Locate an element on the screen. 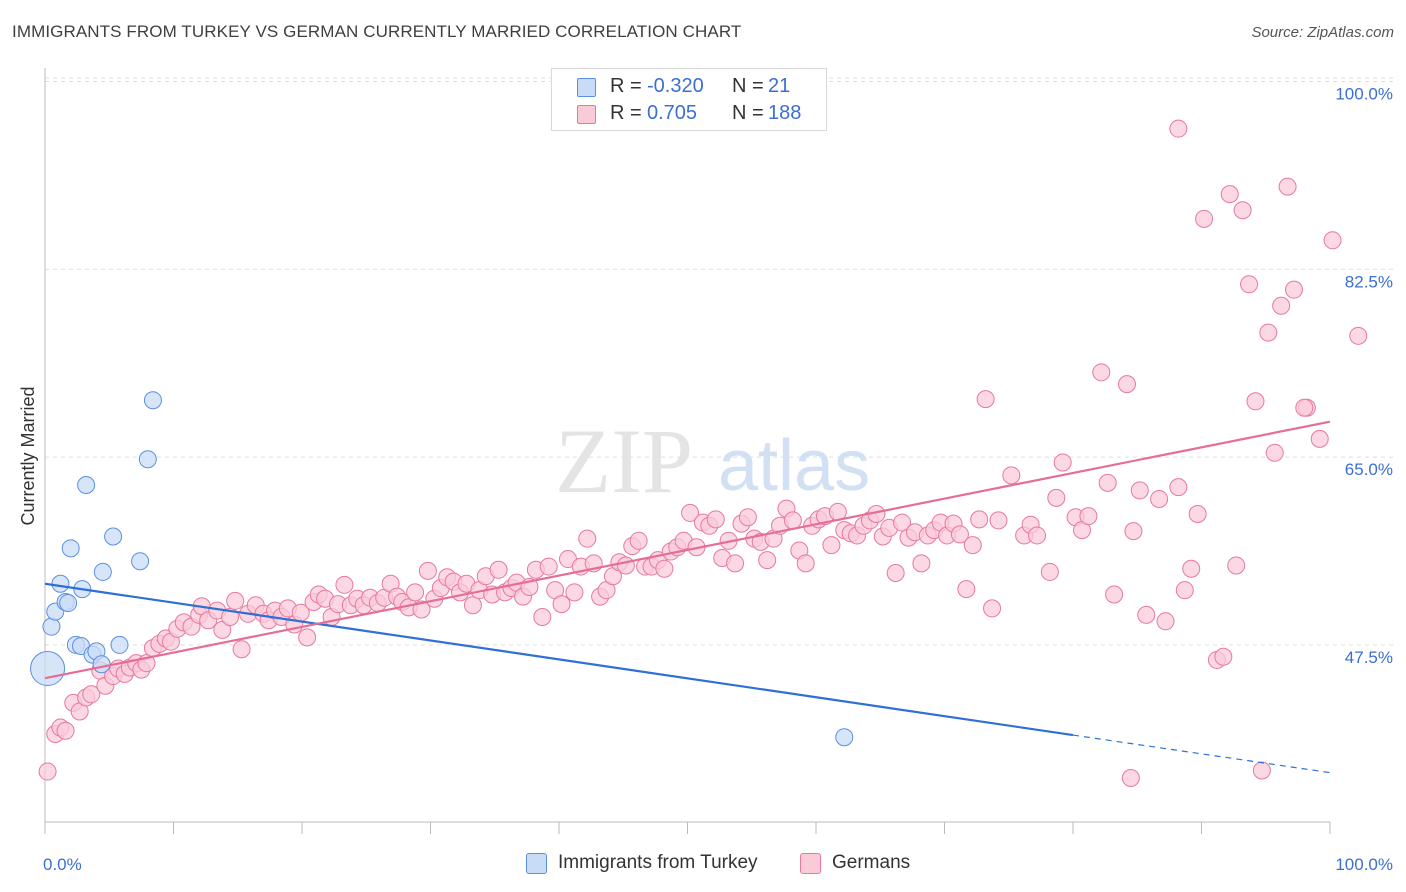 Image resolution: width=1406 pixels, height=892 pixels. bottom-legend-swatch-turkey is located at coordinates (536, 863).